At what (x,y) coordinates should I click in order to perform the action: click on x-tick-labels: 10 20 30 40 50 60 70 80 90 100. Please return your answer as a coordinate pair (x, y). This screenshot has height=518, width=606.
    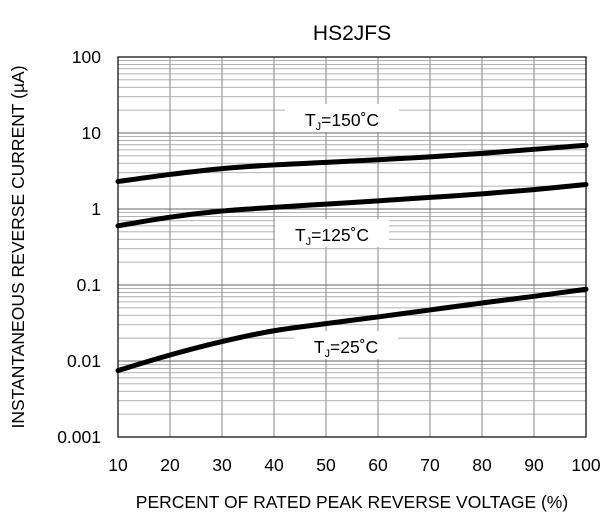
    Looking at the image, I should click on (354, 465).